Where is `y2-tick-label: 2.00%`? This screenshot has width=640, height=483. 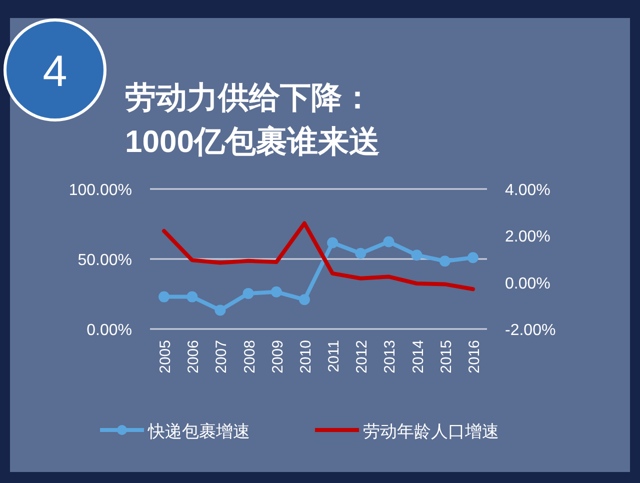 y2-tick-label: 2.00% is located at coordinates (527, 237).